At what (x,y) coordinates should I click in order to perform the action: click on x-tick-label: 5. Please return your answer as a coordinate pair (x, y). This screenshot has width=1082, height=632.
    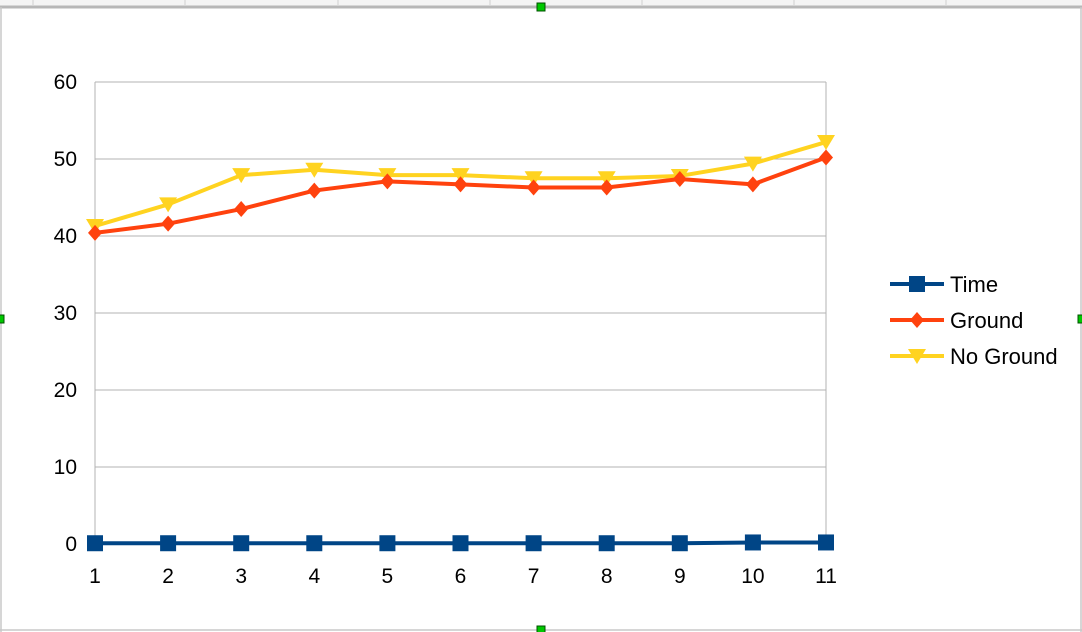
    Looking at the image, I should click on (388, 576).